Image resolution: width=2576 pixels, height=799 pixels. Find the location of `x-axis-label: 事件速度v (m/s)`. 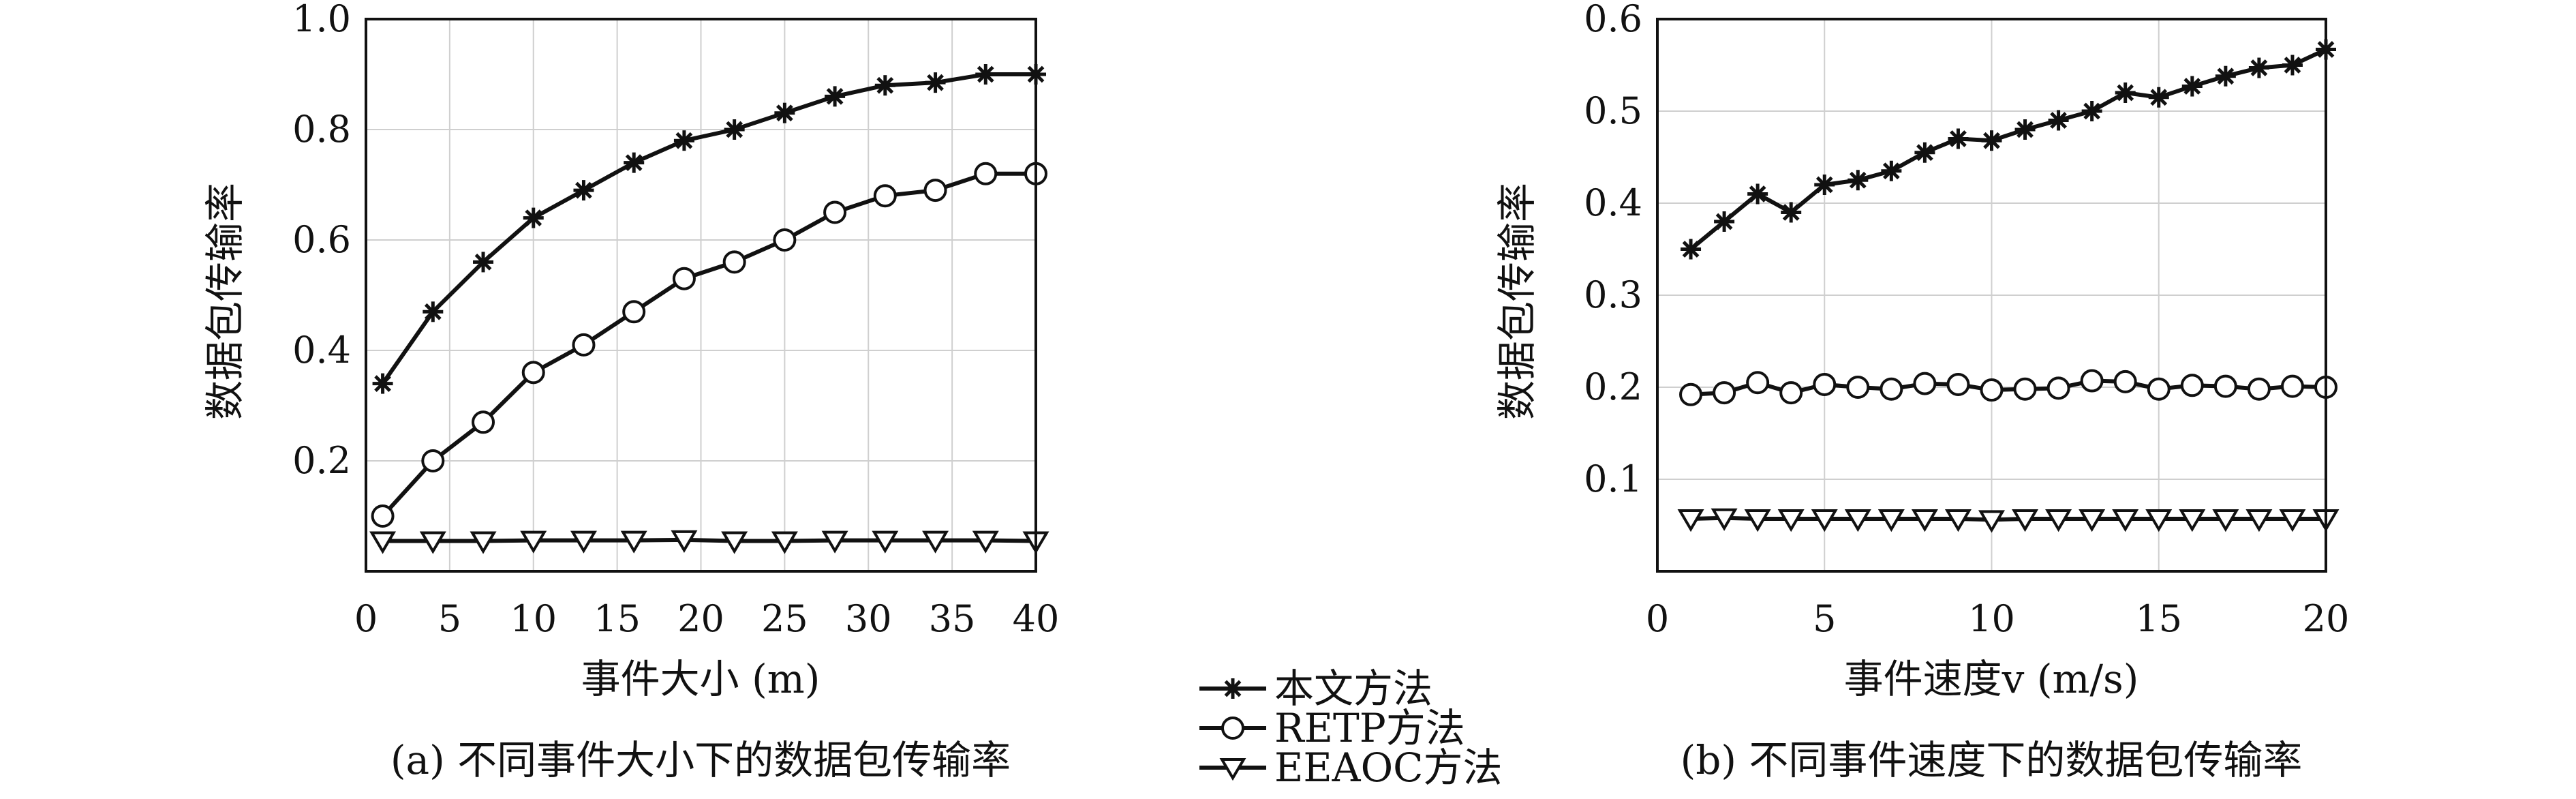

x-axis-label: 事件速度v (m/s) is located at coordinates (1992, 679).